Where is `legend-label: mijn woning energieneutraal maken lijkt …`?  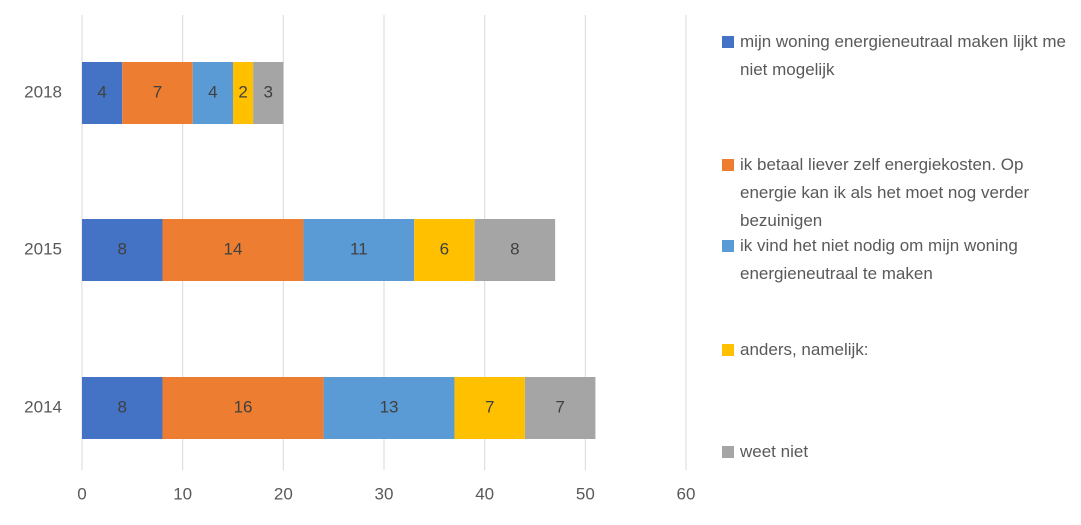
legend-label: mijn woning energieneutraal maken lijkt … is located at coordinates (903, 55).